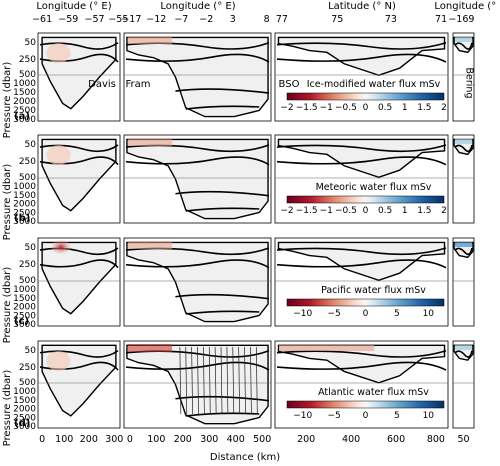 The image size is (500, 466). I want to click on colorbar-tick-label: −0.5, so click(346, 211).